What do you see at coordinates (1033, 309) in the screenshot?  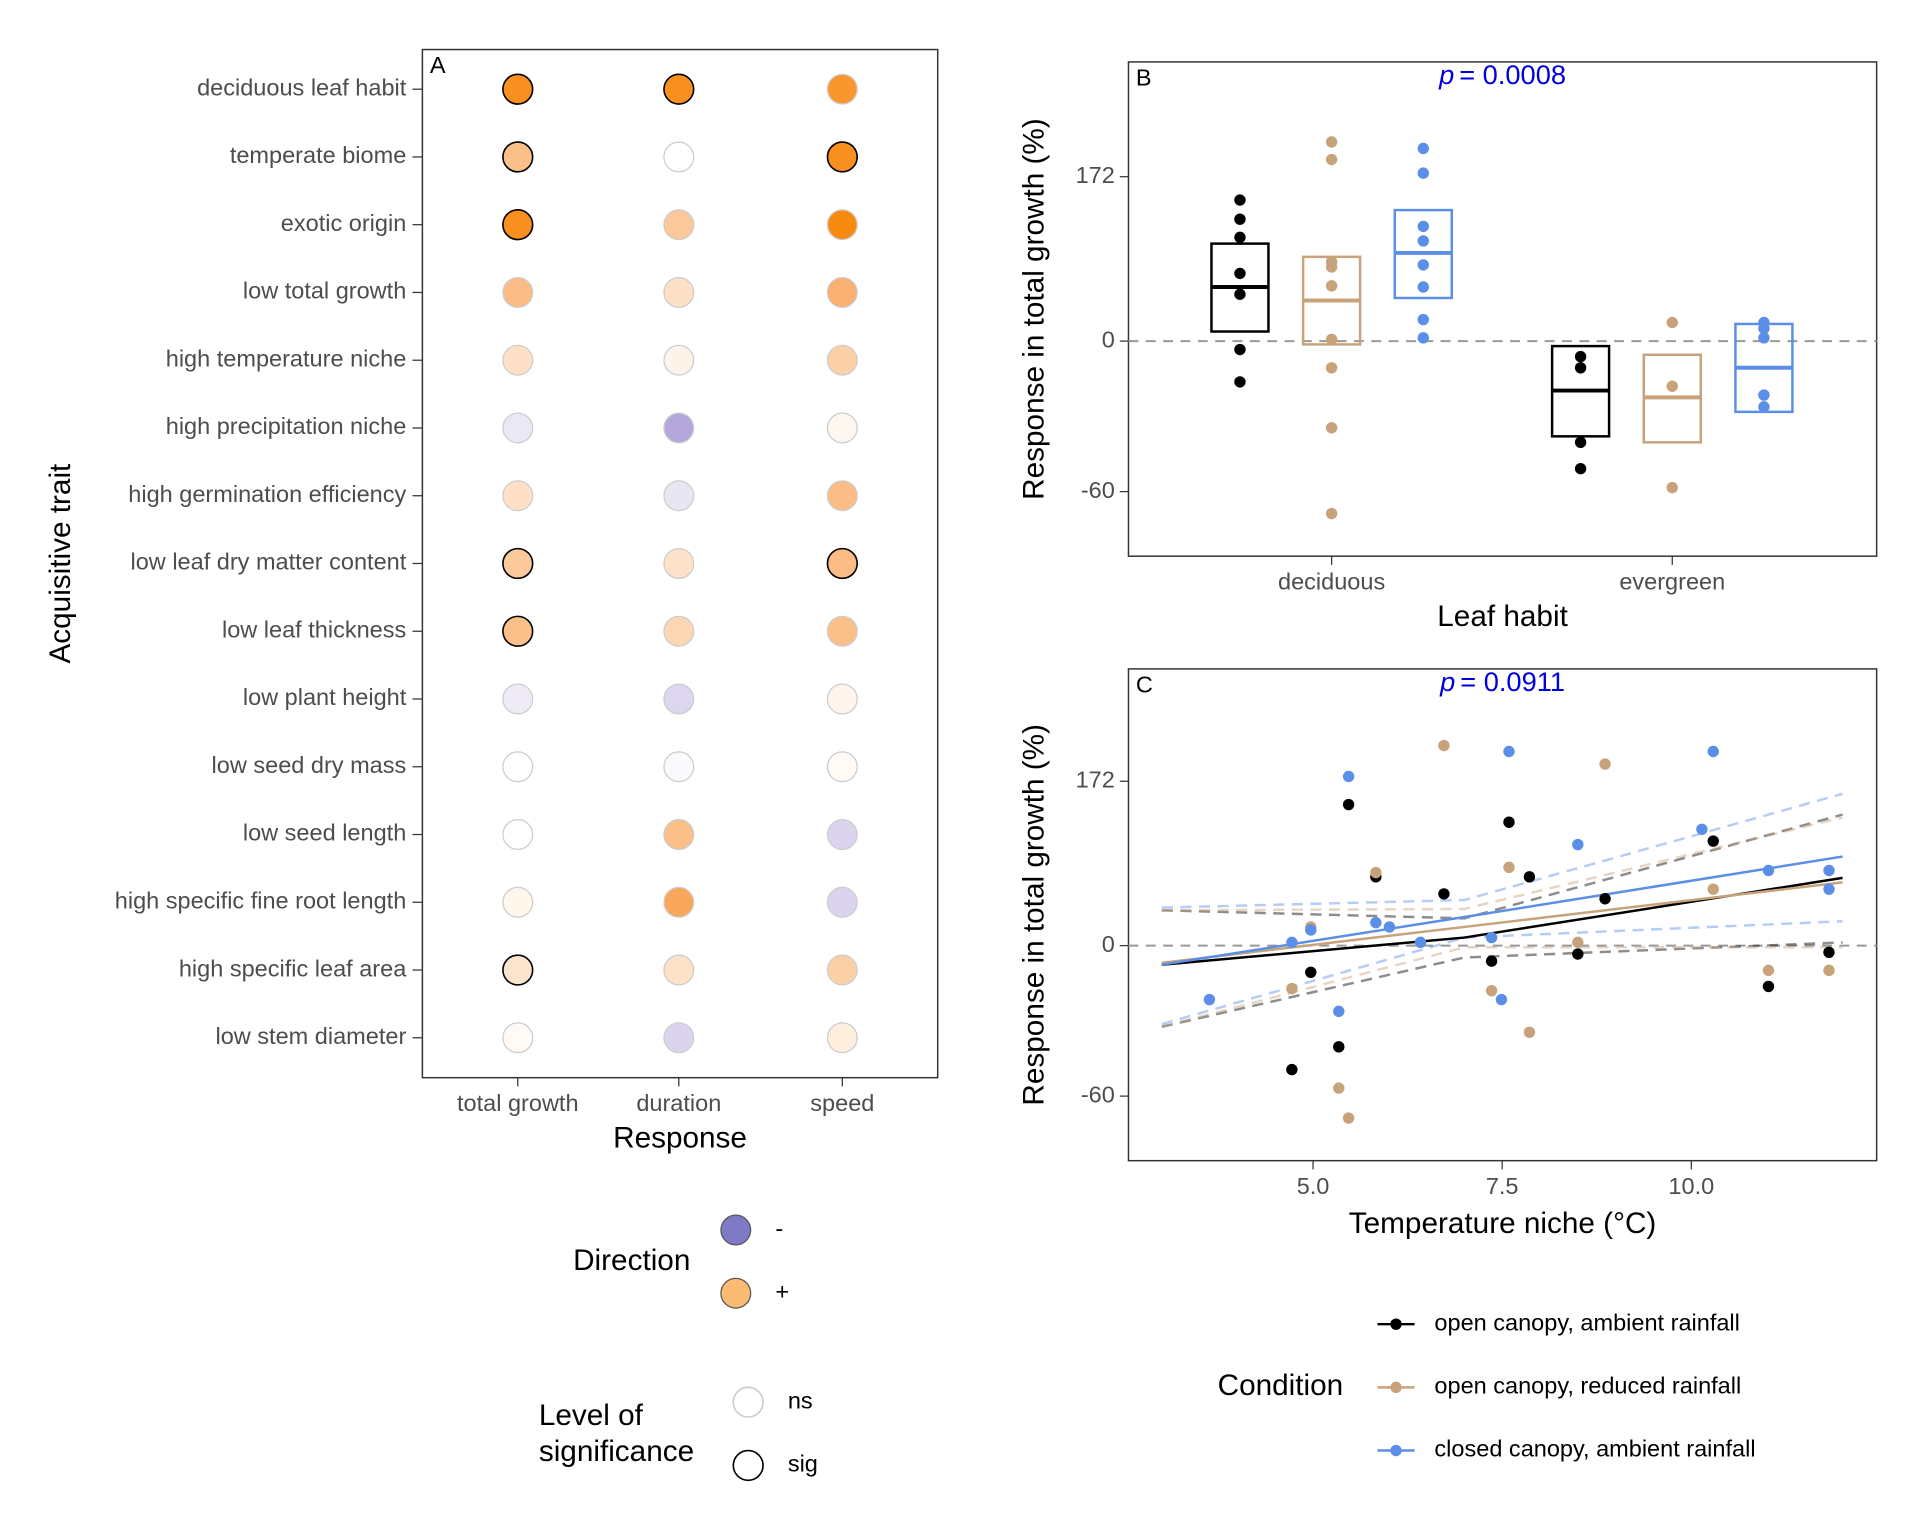 I see `y-axis-title: Response in total growth (%)` at bounding box center [1033, 309].